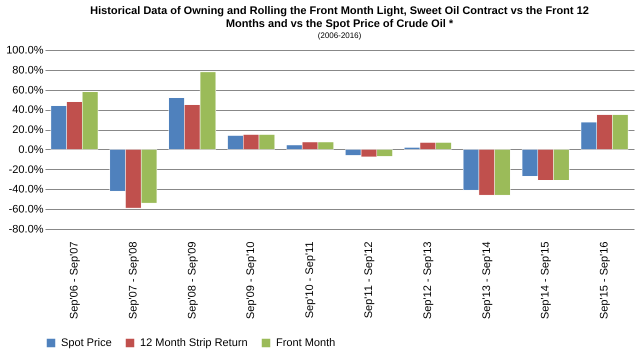 This screenshot has width=639, height=356. Describe the element at coordinates (28, 110) in the screenshot. I see `y-tick-label: 40.0%` at that location.